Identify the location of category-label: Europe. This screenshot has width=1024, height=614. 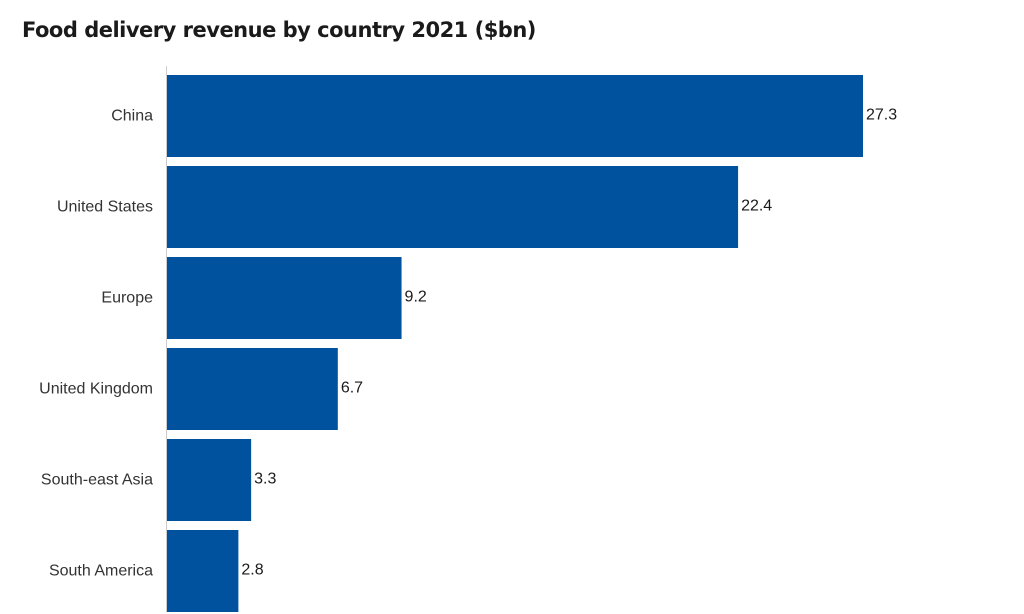
(127, 298).